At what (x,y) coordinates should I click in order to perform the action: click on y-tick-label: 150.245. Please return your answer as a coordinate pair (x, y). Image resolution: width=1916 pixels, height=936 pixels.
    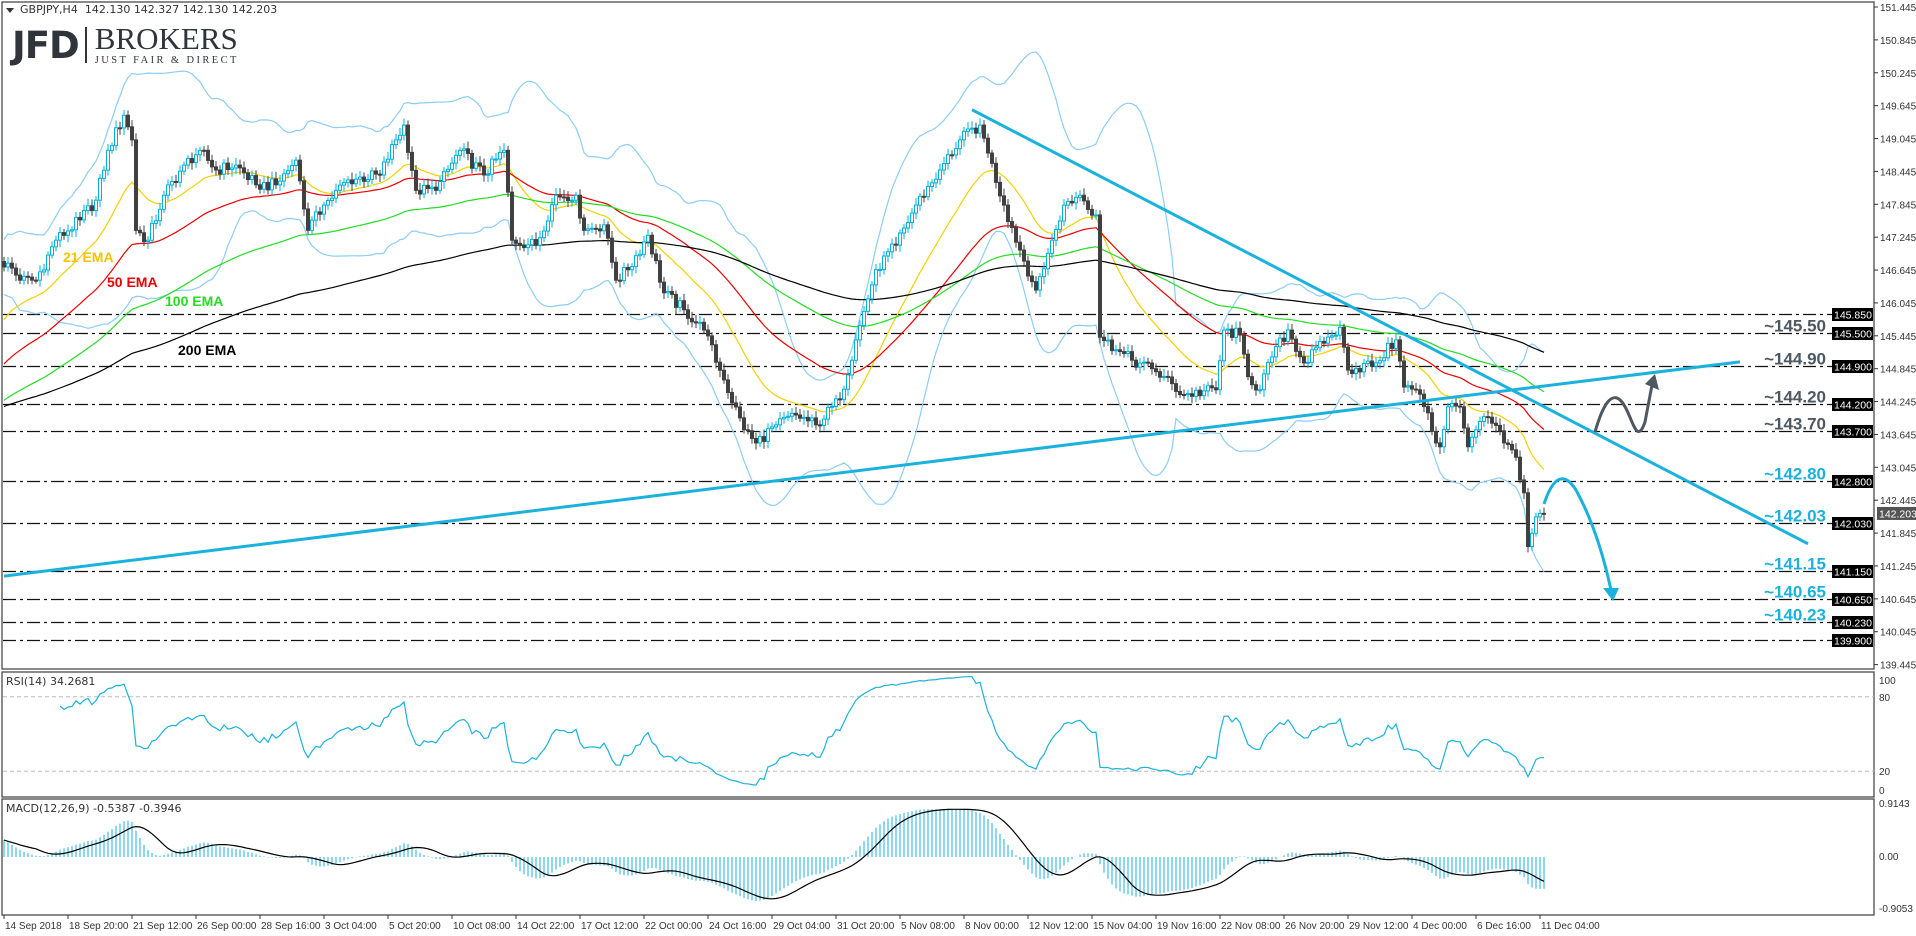
    Looking at the image, I should click on (1898, 74).